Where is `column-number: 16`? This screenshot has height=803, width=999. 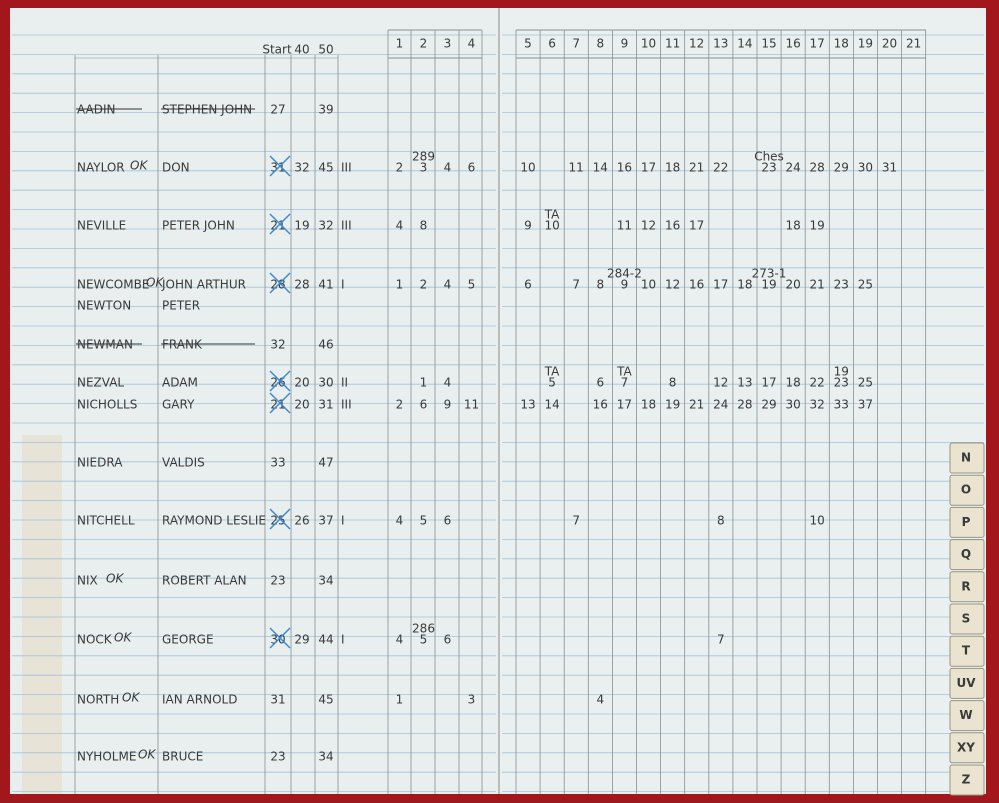 column-number: 16 is located at coordinates (792, 44).